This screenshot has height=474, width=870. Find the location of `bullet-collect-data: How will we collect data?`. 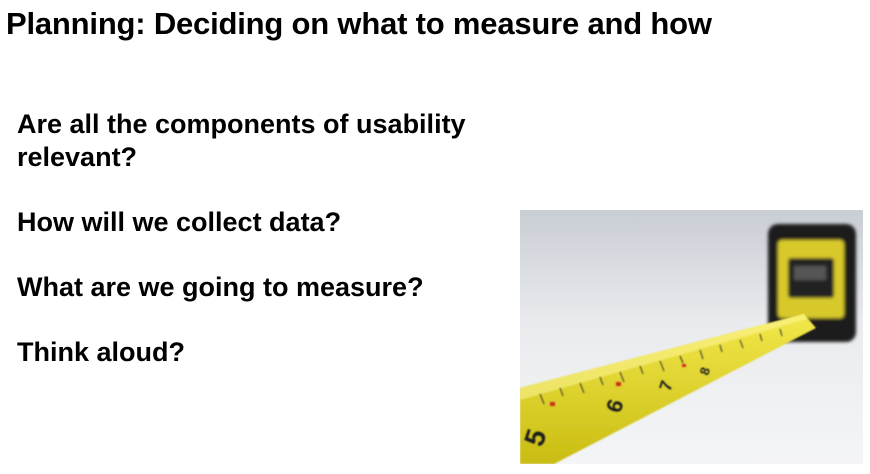

bullet-collect-data: How will we collect data? is located at coordinates (179, 222).